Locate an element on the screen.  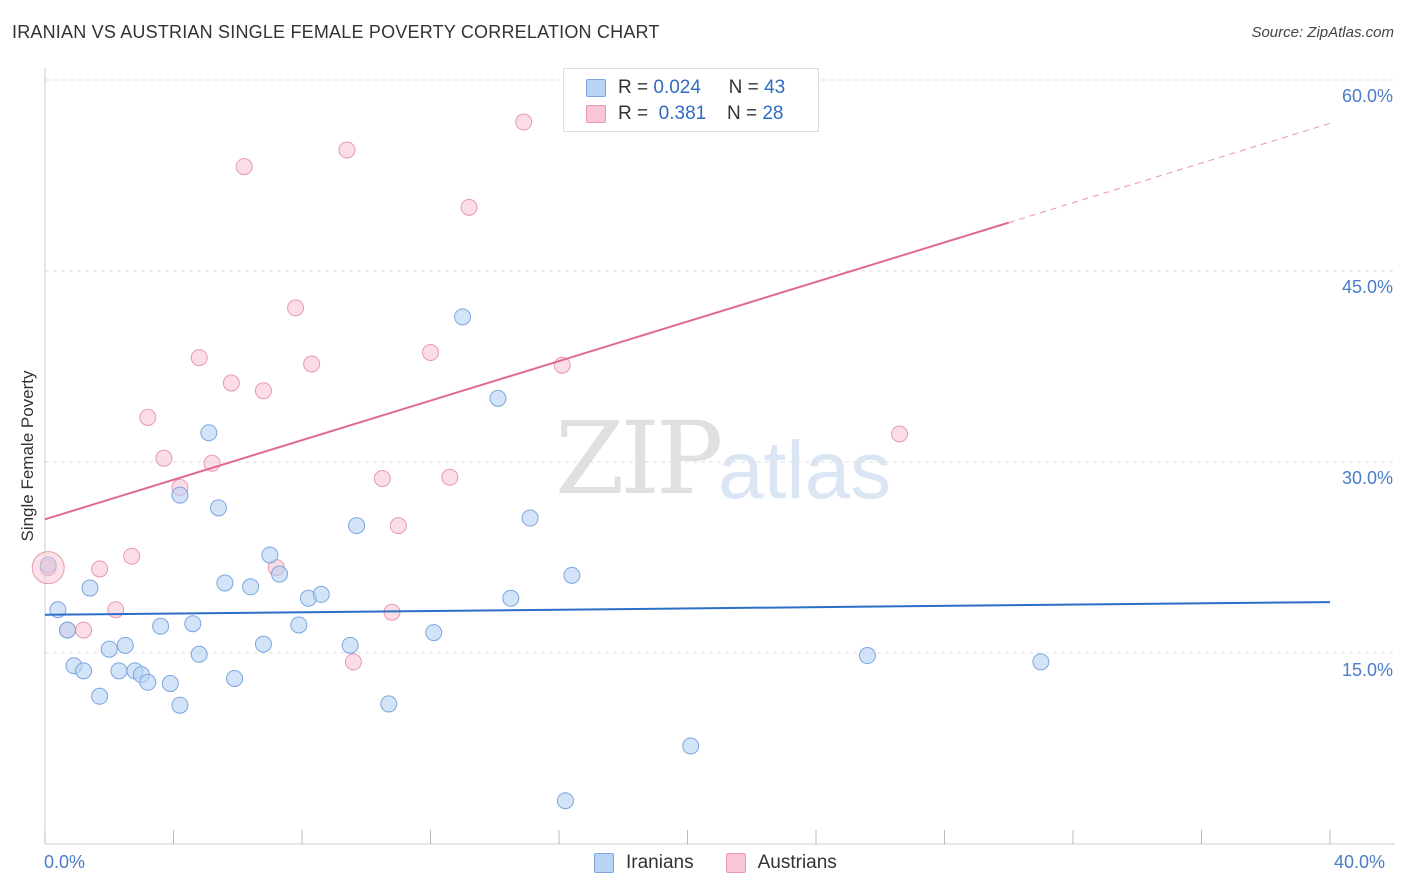
iranian-trend-line is located at coordinates (687, 608).